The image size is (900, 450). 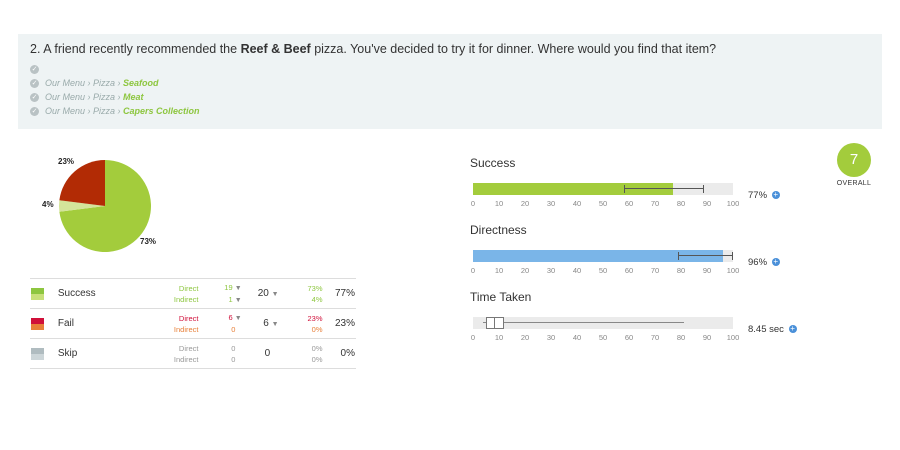 I want to click on overall-score: 7, so click(x=854, y=160).